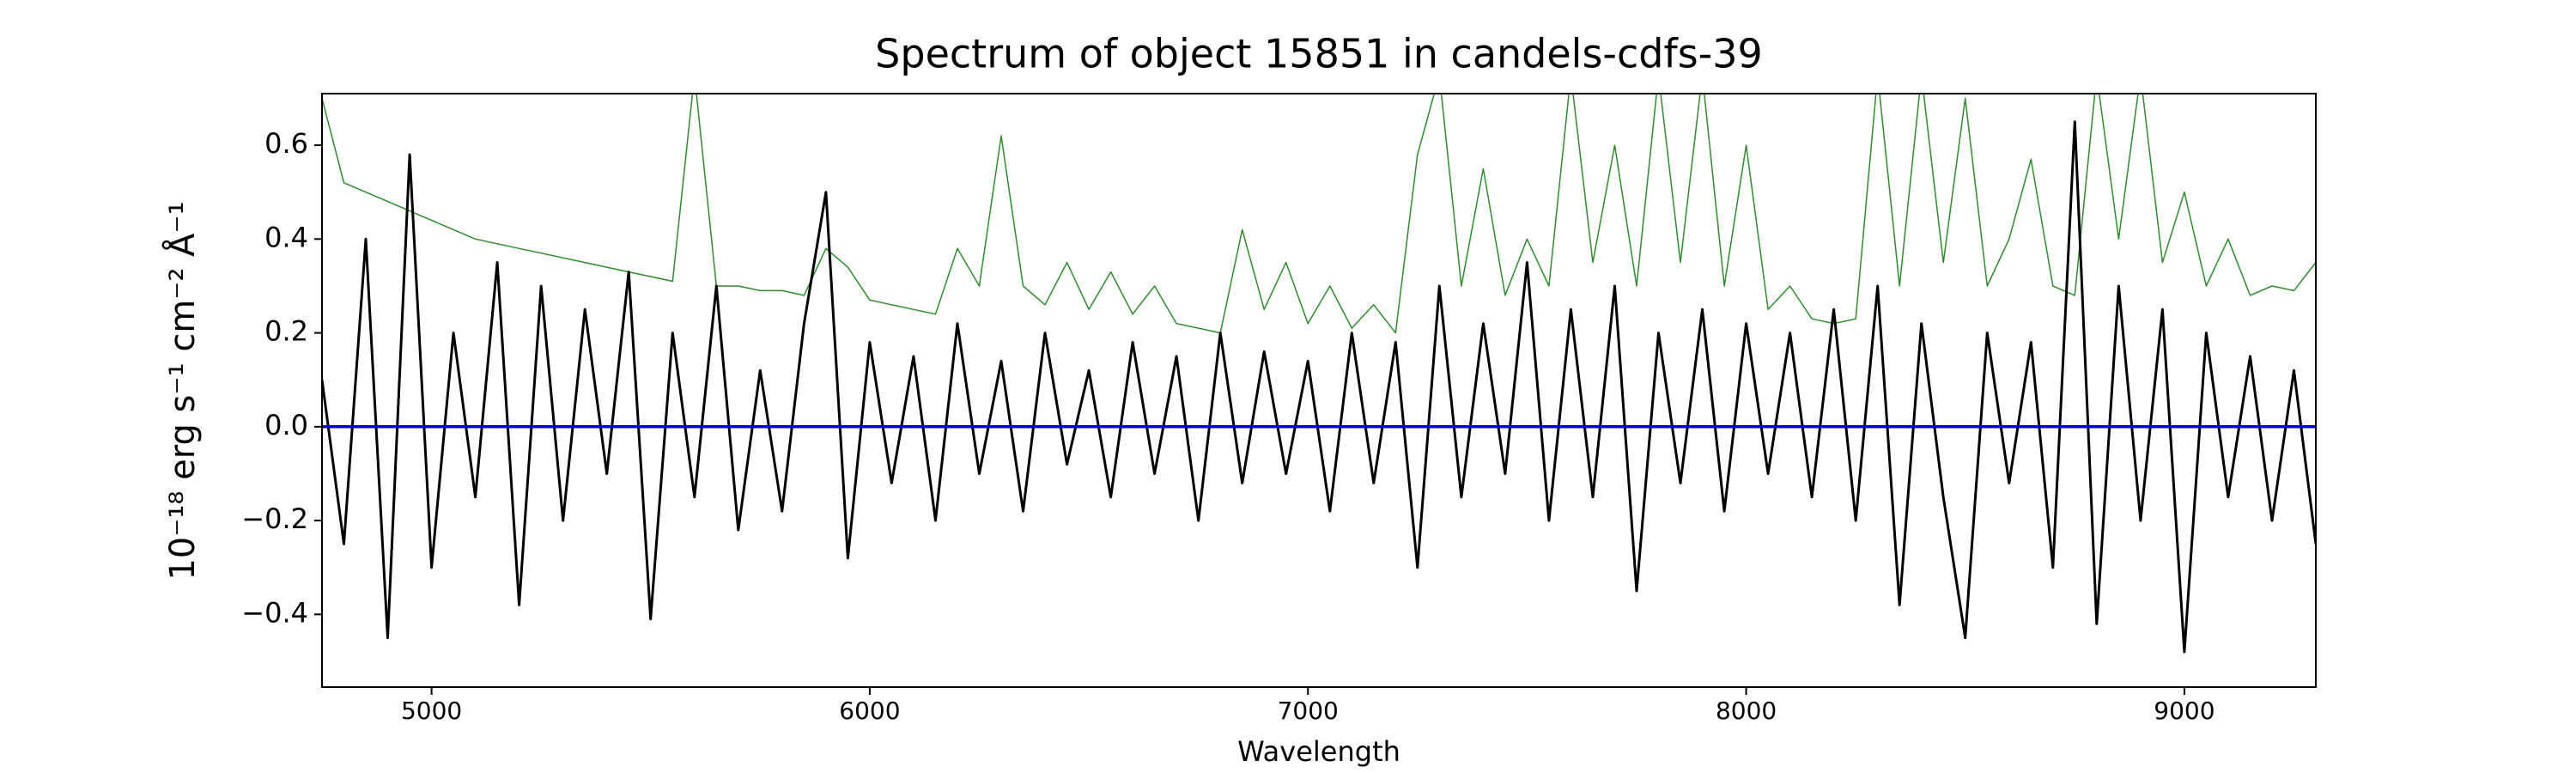 The height and width of the screenshot is (773, 2576). Describe the element at coordinates (1319, 751) in the screenshot. I see `x-axis-label: Wavelength` at that location.